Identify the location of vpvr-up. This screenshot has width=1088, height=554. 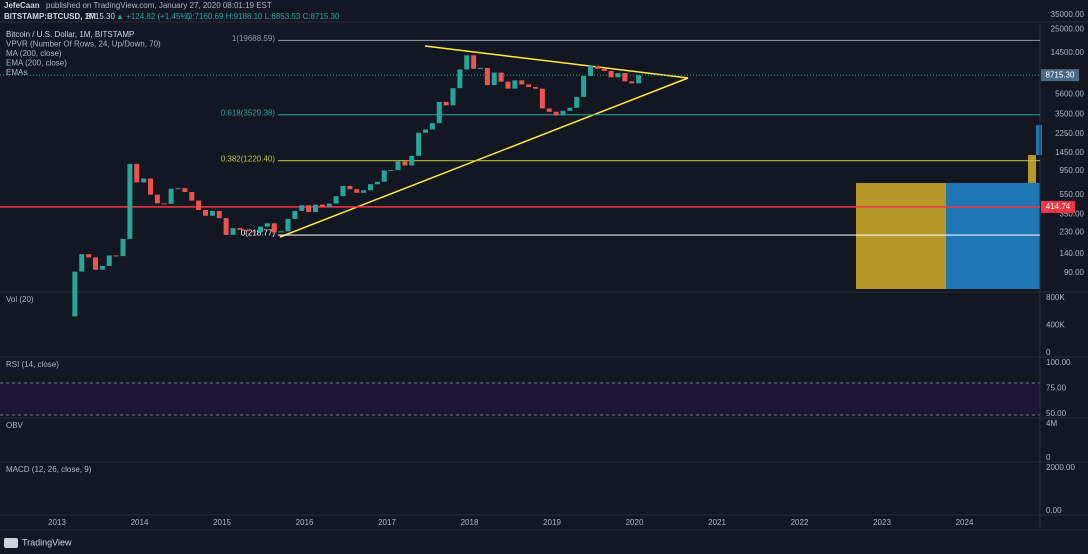
(901, 236).